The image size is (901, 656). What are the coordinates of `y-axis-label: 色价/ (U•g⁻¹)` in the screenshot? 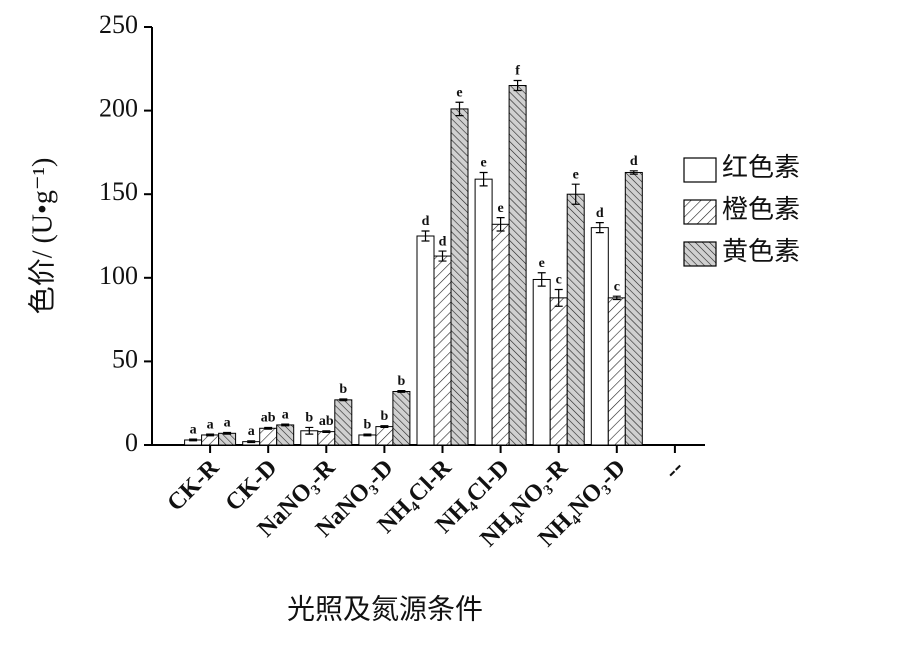 It's located at (42, 236).